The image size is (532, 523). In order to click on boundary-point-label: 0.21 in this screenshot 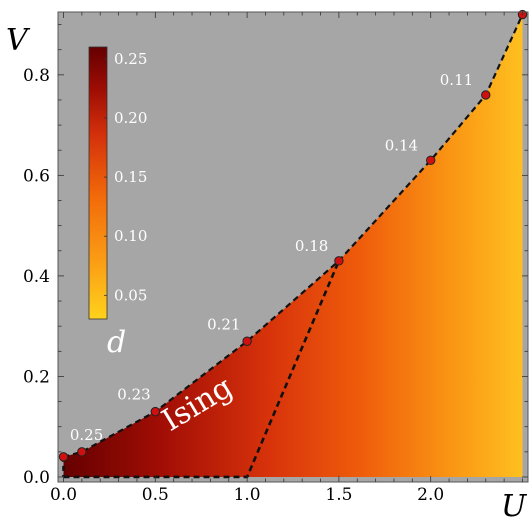, I will do `click(223, 324)`.